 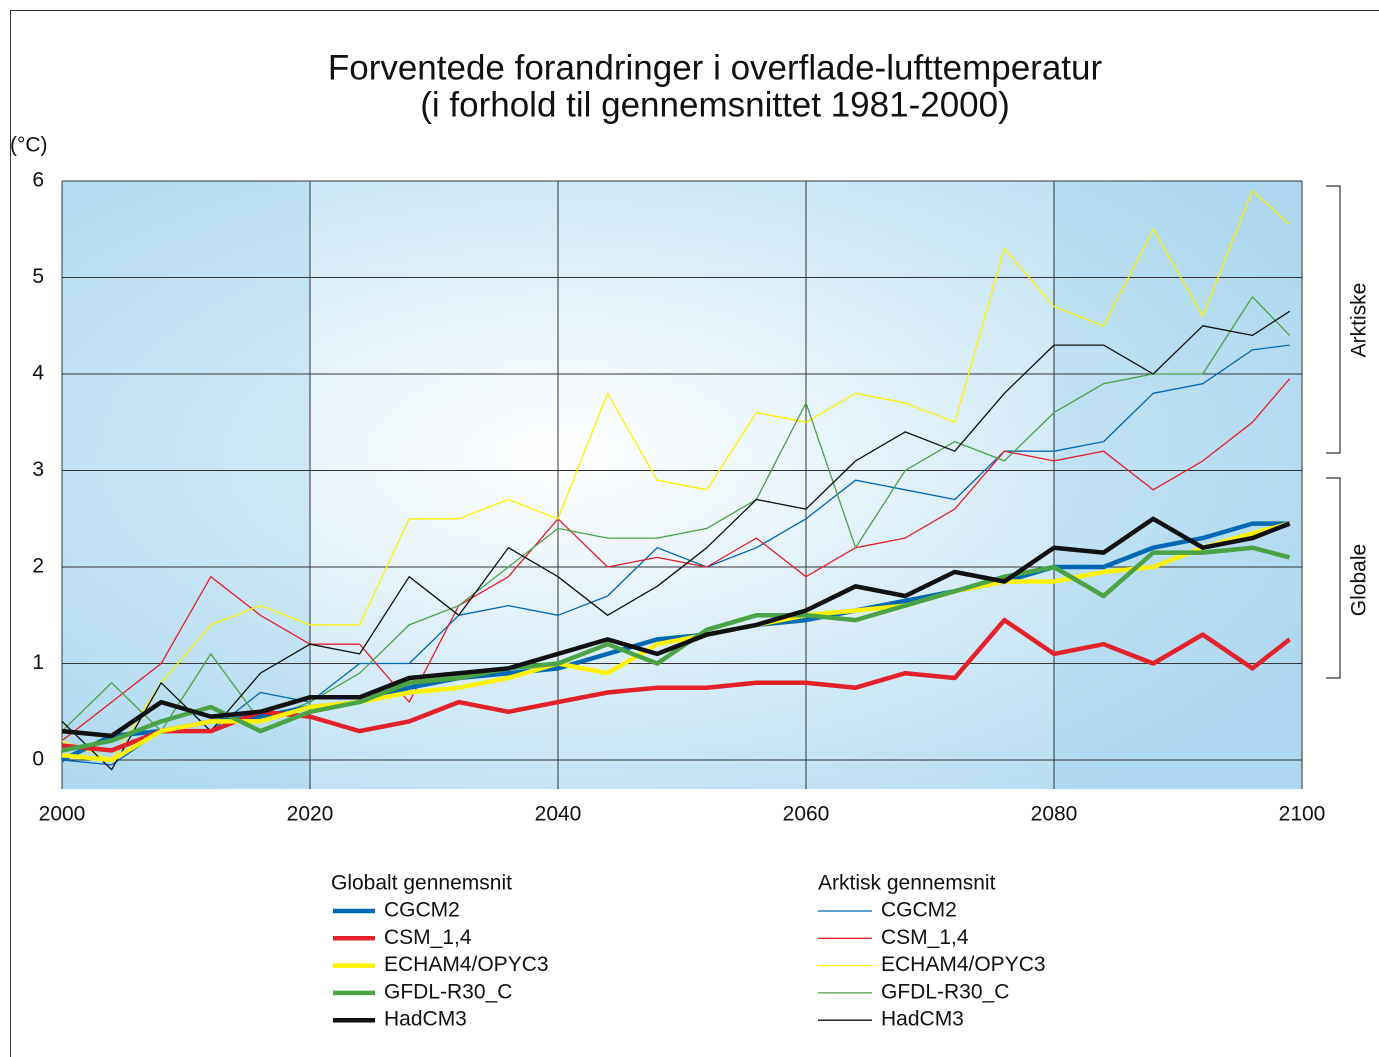 What do you see at coordinates (1302, 814) in the screenshot?
I see `x-tick-label: 2100` at bounding box center [1302, 814].